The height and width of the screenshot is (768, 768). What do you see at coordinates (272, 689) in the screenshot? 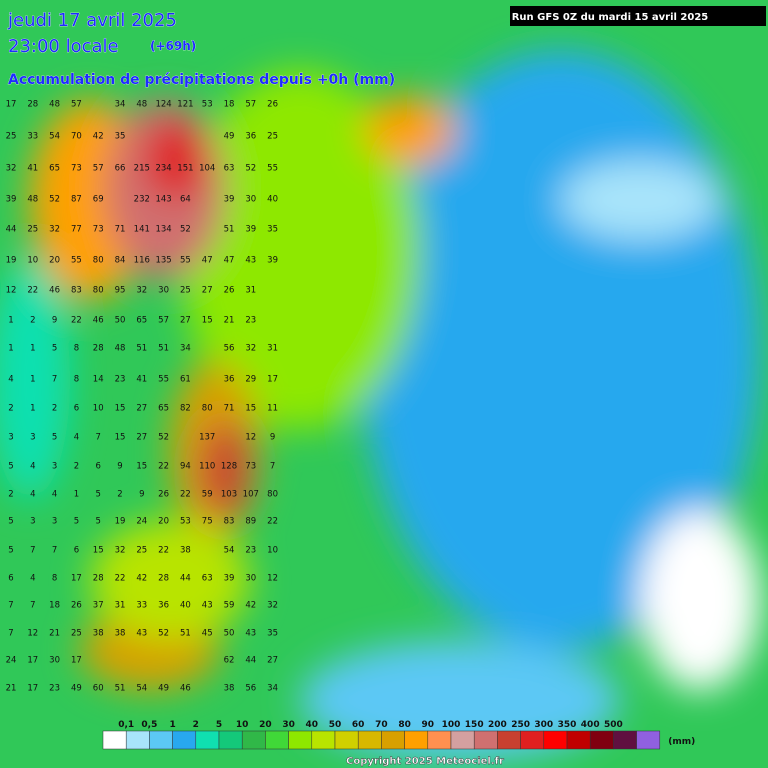
I see `grid-value: 34` at bounding box center [272, 689].